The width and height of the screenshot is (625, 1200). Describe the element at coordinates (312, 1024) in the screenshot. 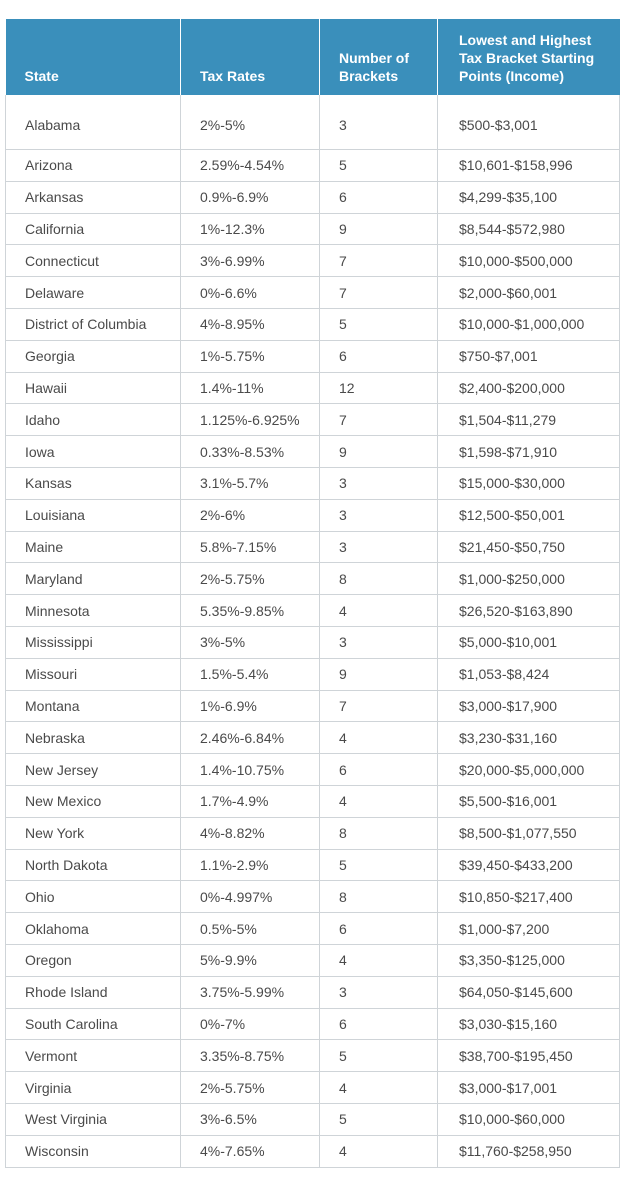

I see `table-row: South Carolina 0%-7% 6 $3,030-$15,160` at that location.